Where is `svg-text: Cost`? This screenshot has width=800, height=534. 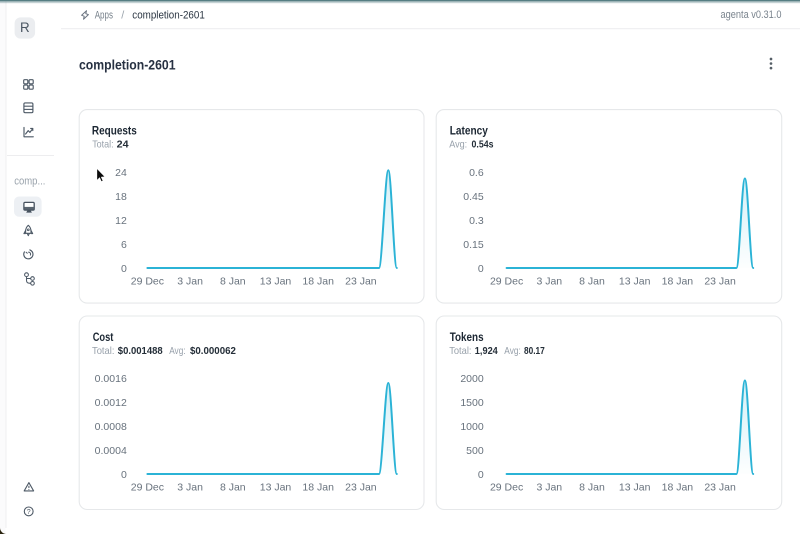 svg-text: Cost is located at coordinates (103, 337).